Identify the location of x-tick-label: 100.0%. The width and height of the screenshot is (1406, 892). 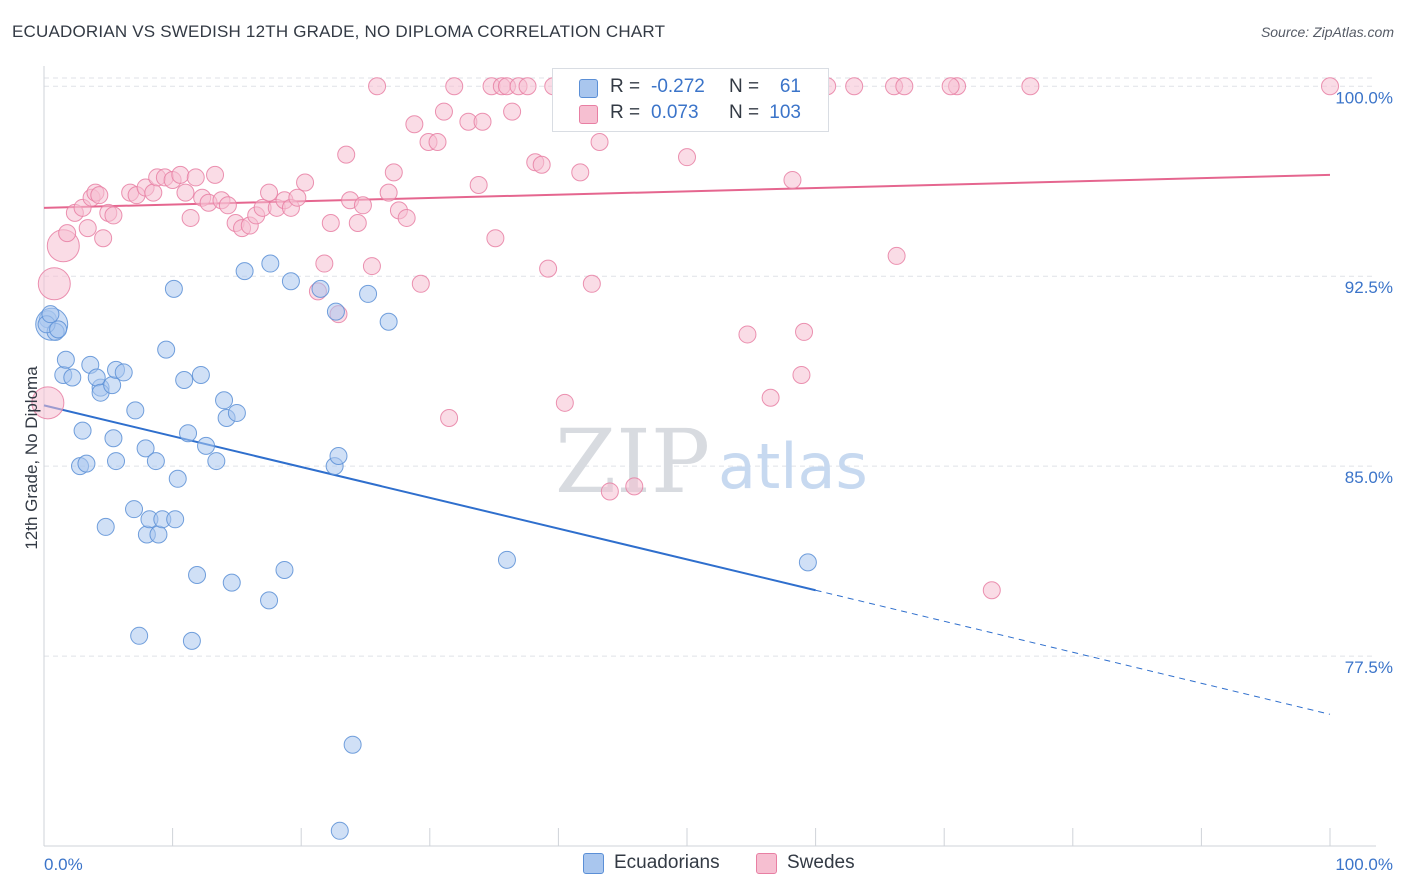
(1364, 864).